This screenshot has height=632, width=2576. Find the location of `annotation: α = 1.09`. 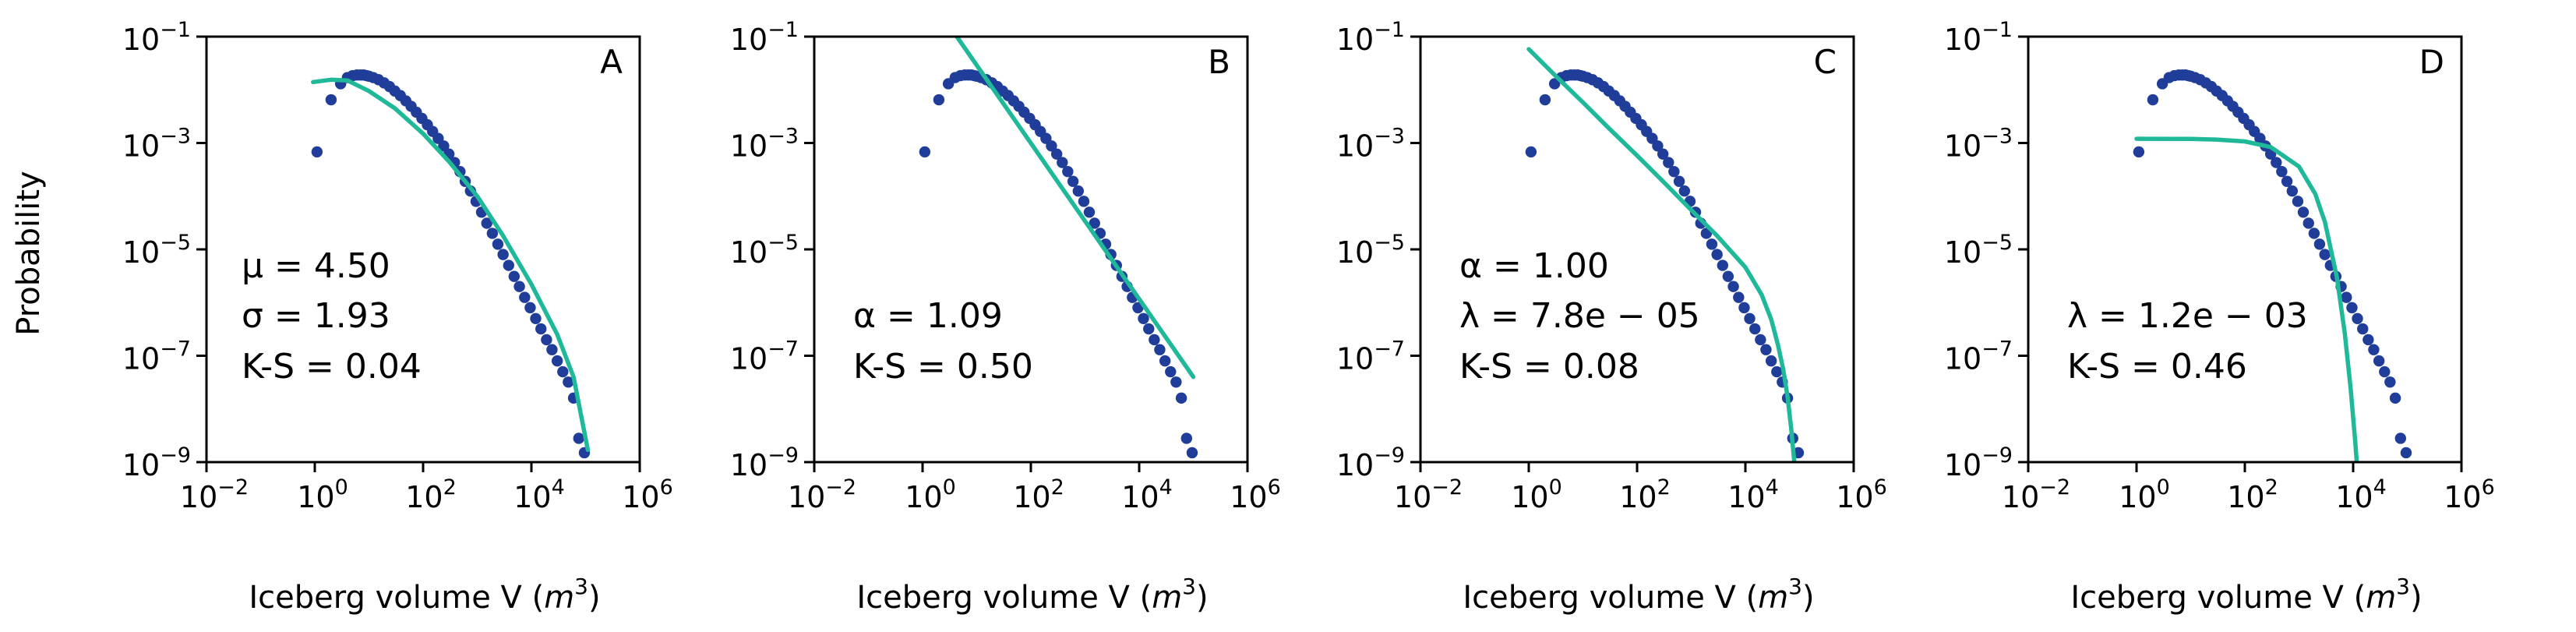

annotation: α = 1.09 is located at coordinates (928, 316).